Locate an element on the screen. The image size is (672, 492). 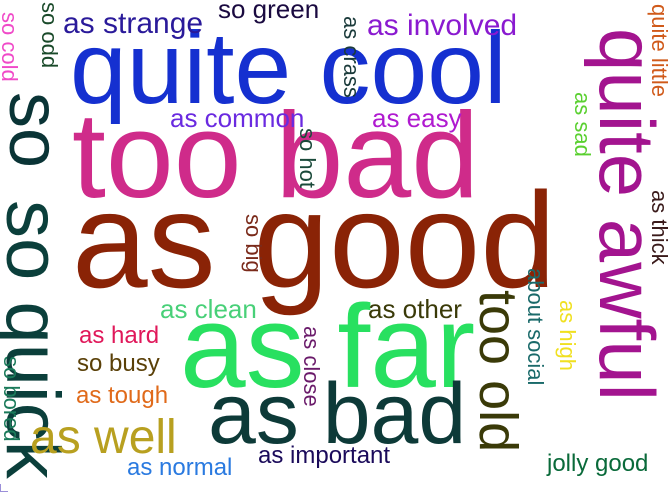
word-as-high: as high is located at coordinates (567, 335).